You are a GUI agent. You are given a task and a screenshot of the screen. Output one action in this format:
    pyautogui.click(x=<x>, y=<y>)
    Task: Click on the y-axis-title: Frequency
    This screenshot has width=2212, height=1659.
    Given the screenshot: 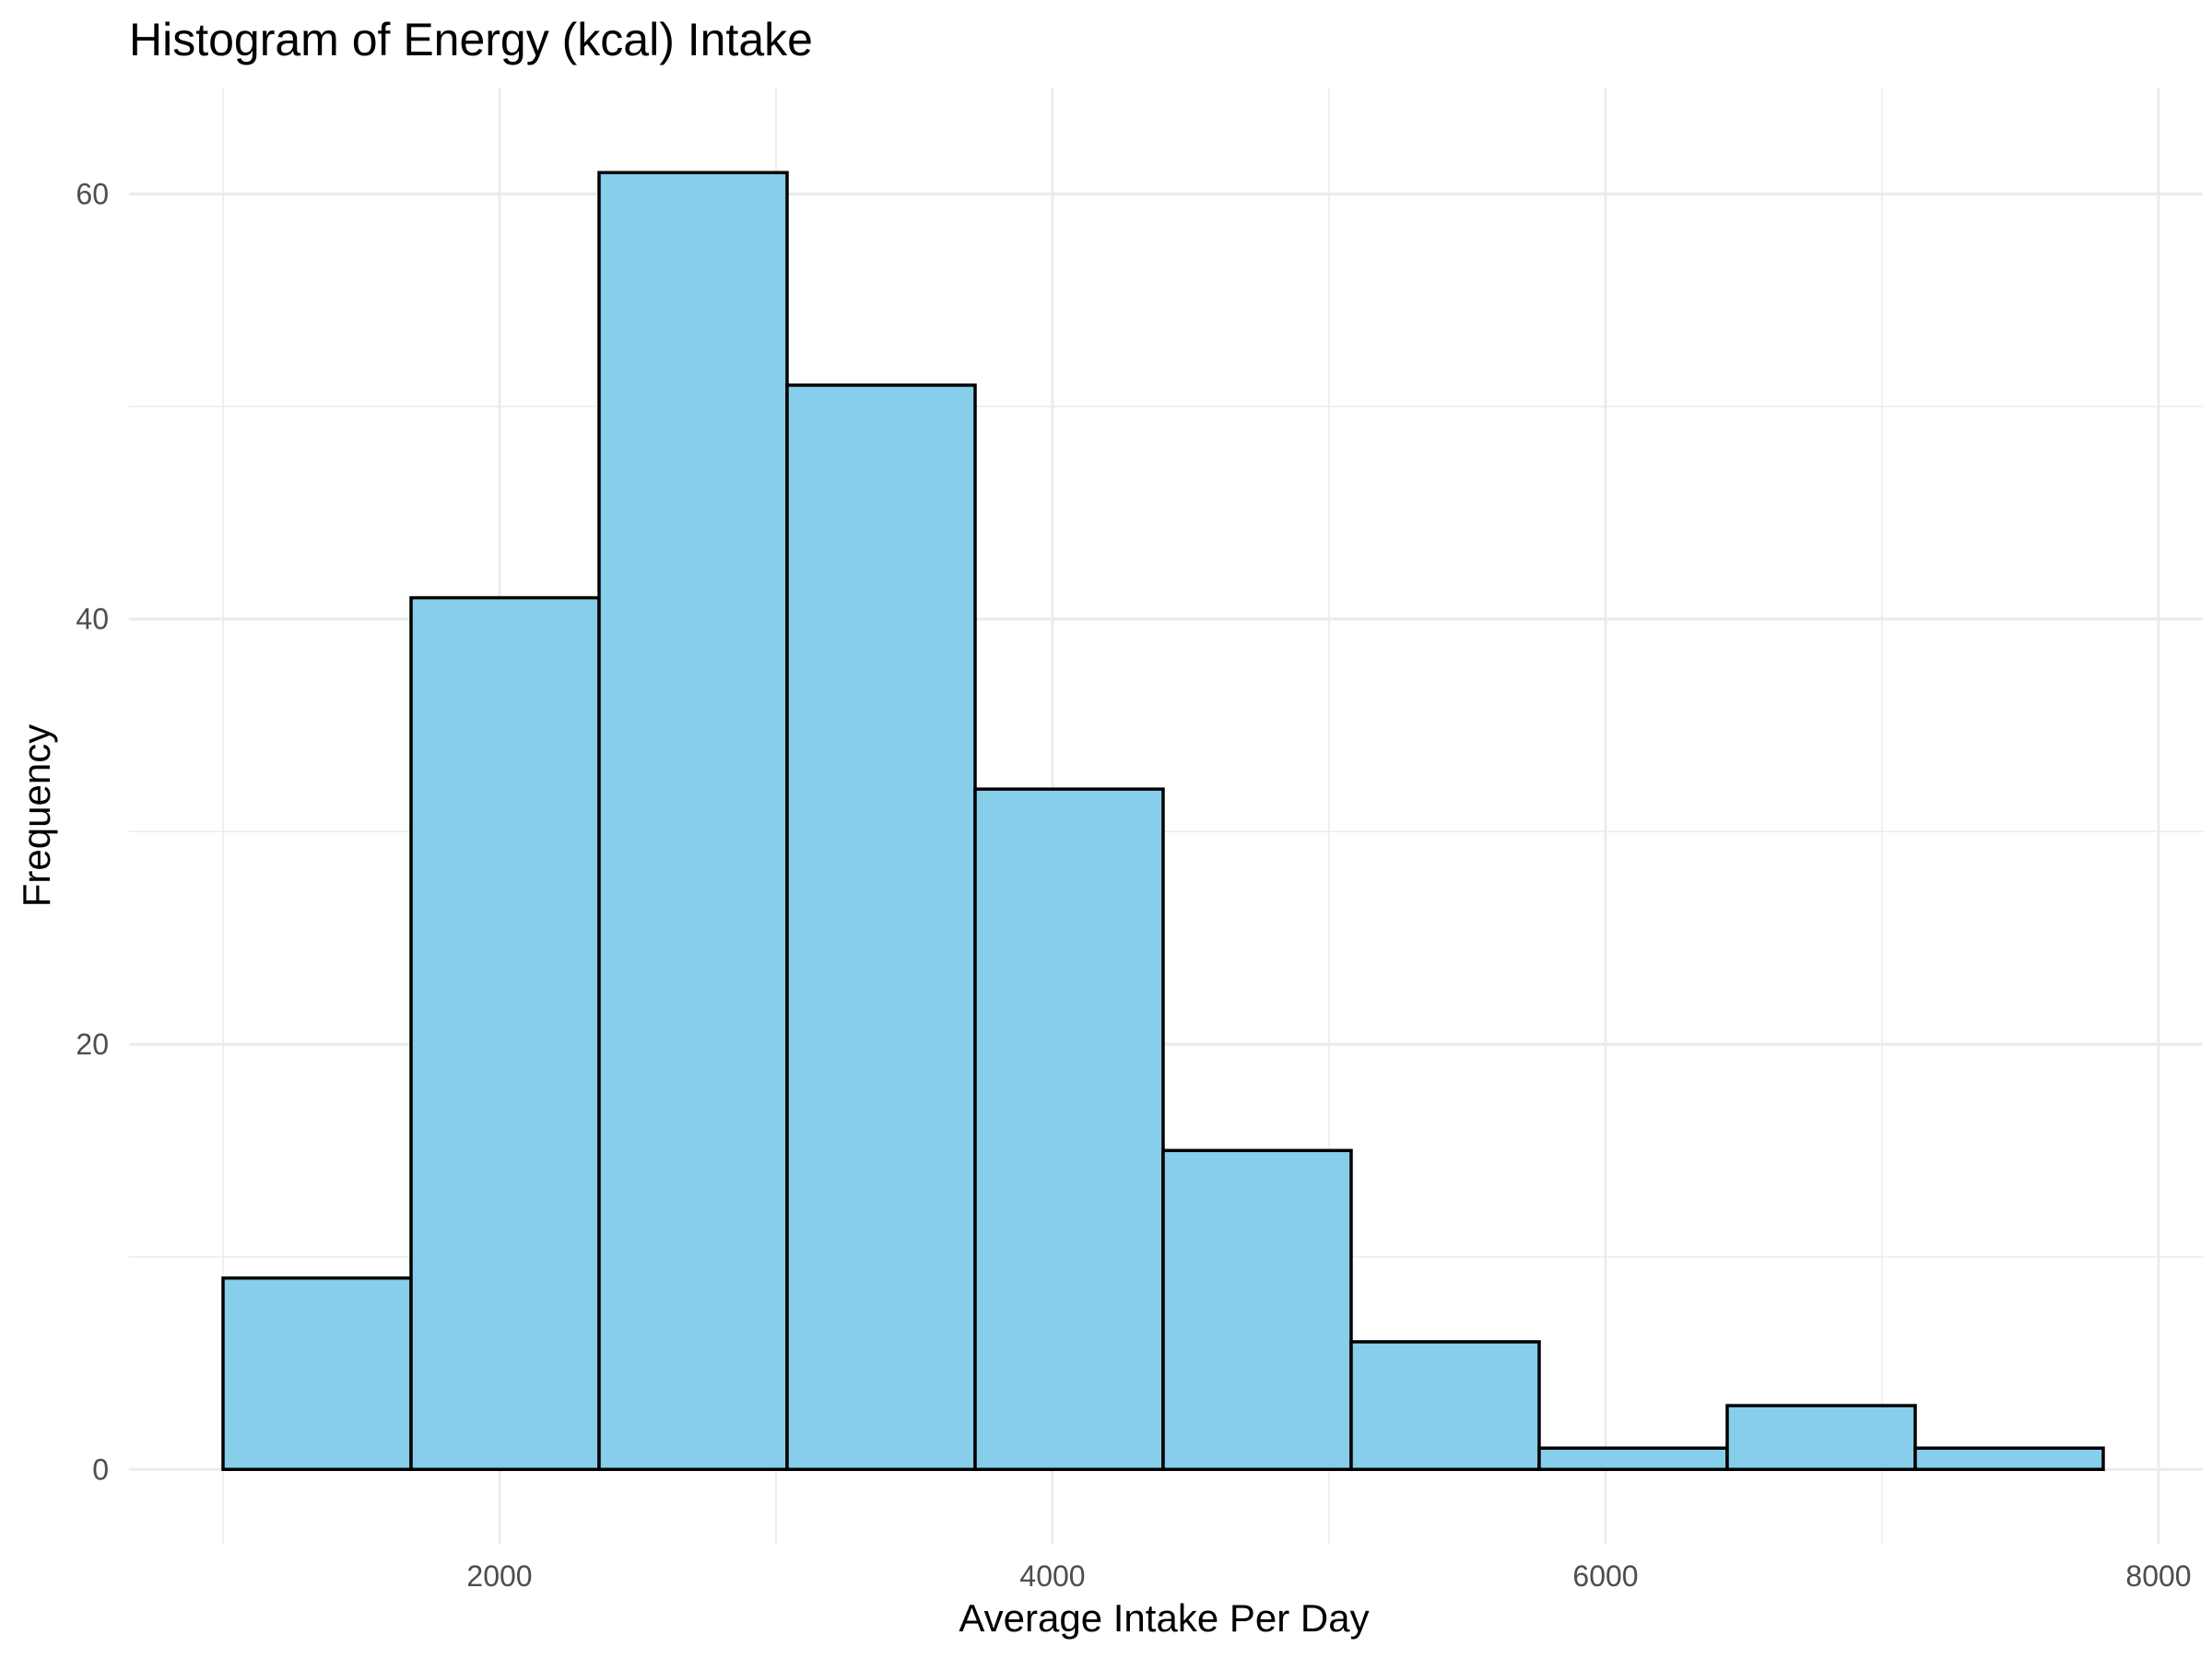 What is the action you would take?
    pyautogui.click(x=36, y=815)
    